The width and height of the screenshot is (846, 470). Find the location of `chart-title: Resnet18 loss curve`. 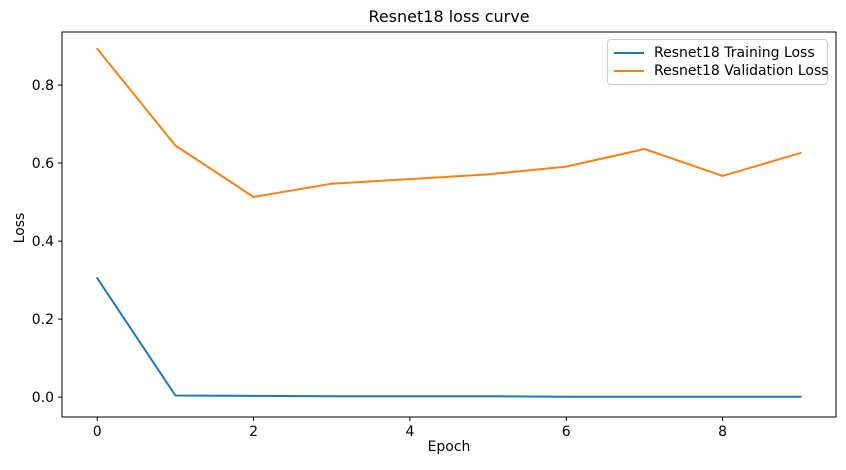

chart-title: Resnet18 loss curve is located at coordinates (449, 16).